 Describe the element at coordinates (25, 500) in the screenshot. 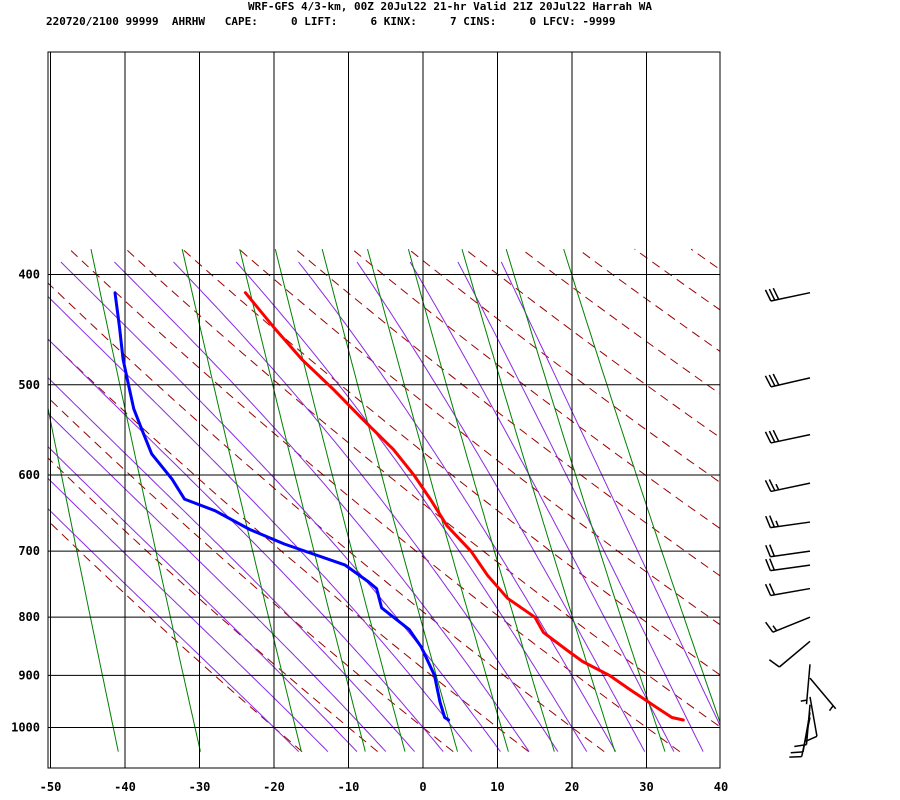

I see `pressure-axis: 400 500 600 700 800 900 1000` at that location.